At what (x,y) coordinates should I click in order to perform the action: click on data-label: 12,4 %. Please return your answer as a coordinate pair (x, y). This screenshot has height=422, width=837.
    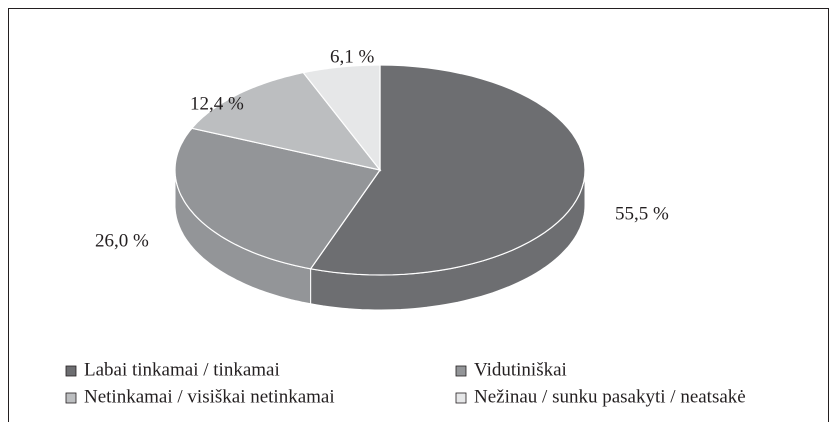
    Looking at the image, I should click on (217, 103).